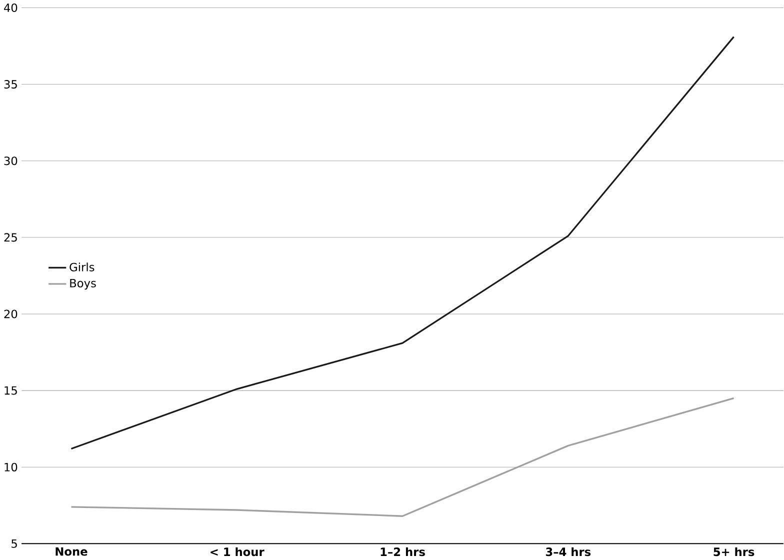  Describe the element at coordinates (10, 84) in the screenshot. I see `y-tick-label: 35` at that location.